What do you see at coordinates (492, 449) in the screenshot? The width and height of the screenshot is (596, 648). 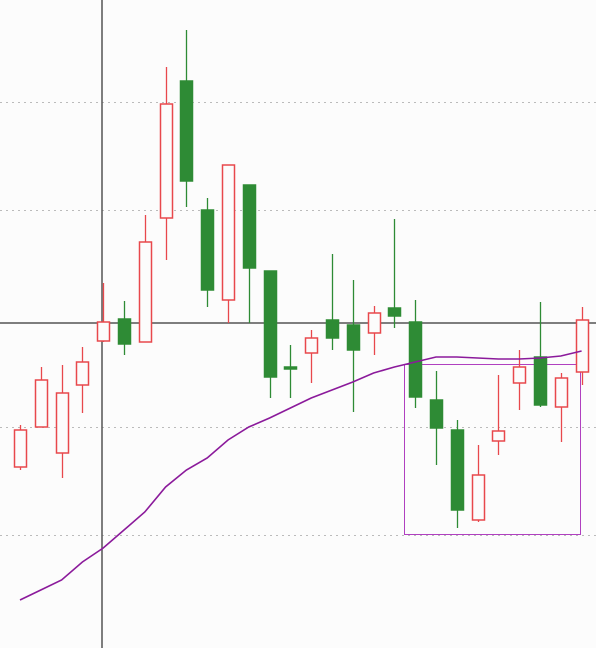 I see `selection-box` at bounding box center [492, 449].